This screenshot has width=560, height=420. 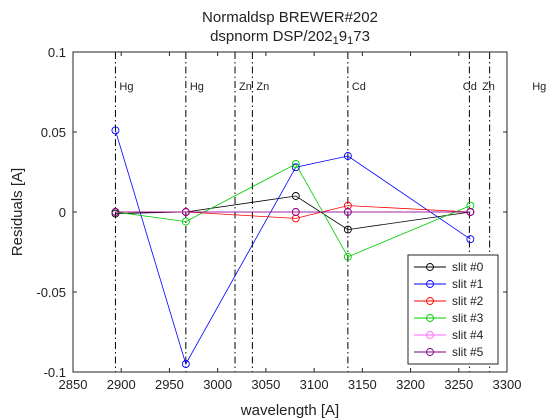 I want to click on lamp-label-1: Hg, so click(x=197, y=87).